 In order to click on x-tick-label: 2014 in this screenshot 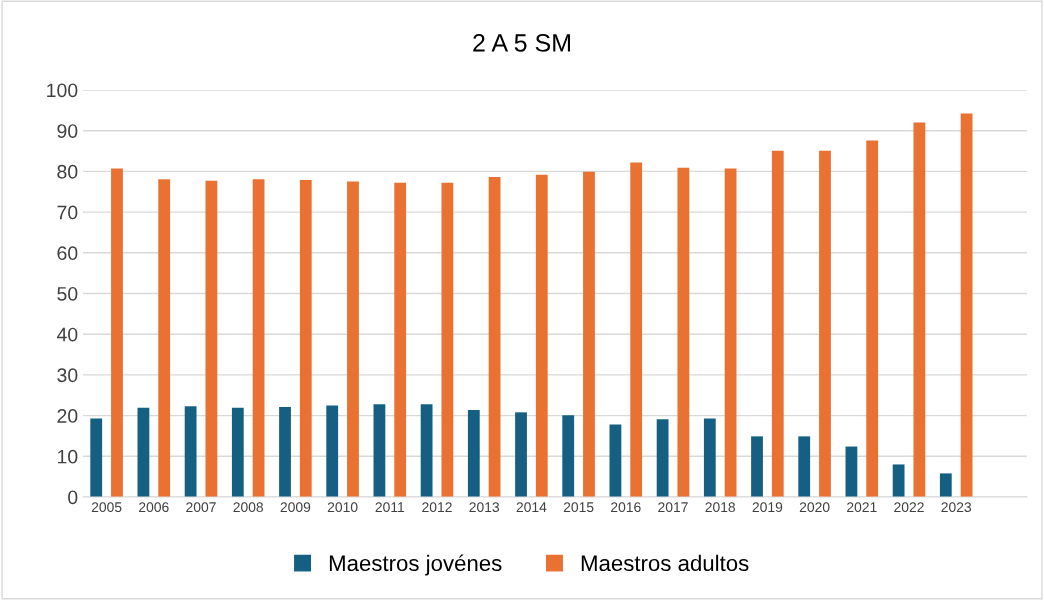, I will do `click(531, 507)`.